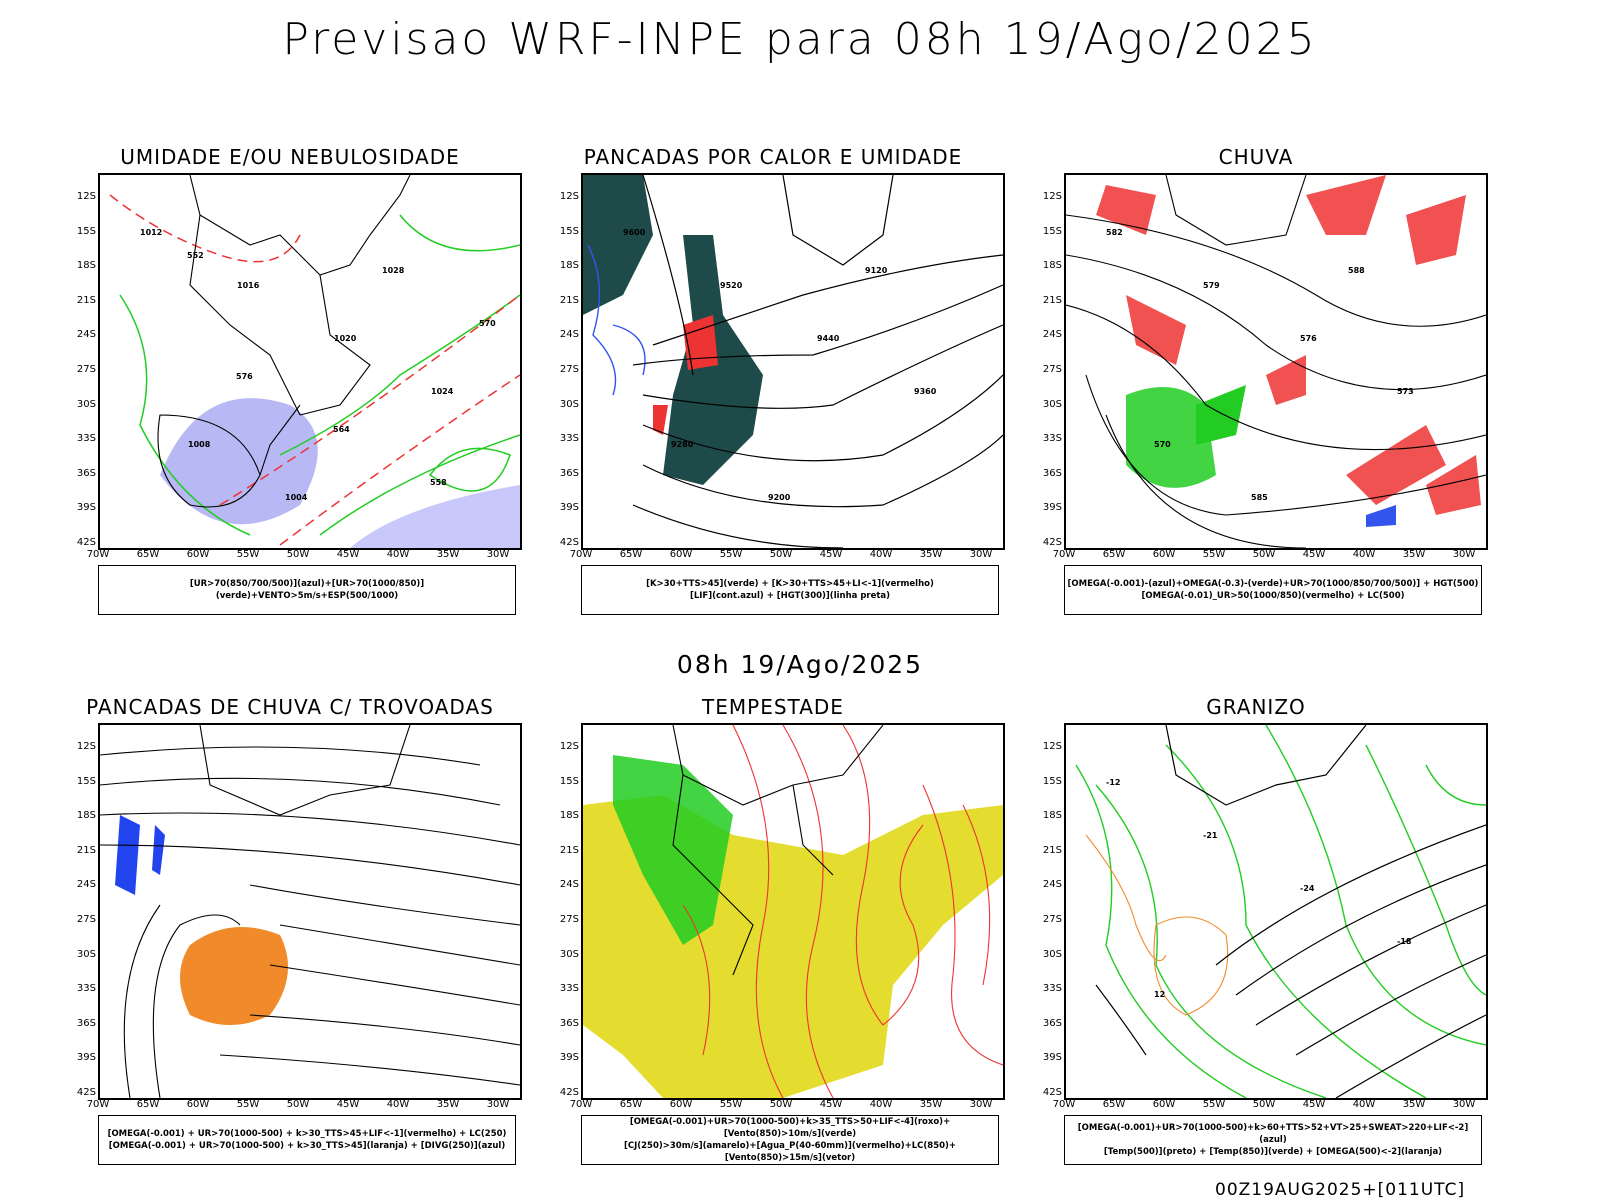 This screenshot has height=1200, width=1600. Describe the element at coordinates (793, 361) in the screenshot. I see `map-pancadas-calor: 9600 9520 9440 9360 9280 9200 9120` at that location.